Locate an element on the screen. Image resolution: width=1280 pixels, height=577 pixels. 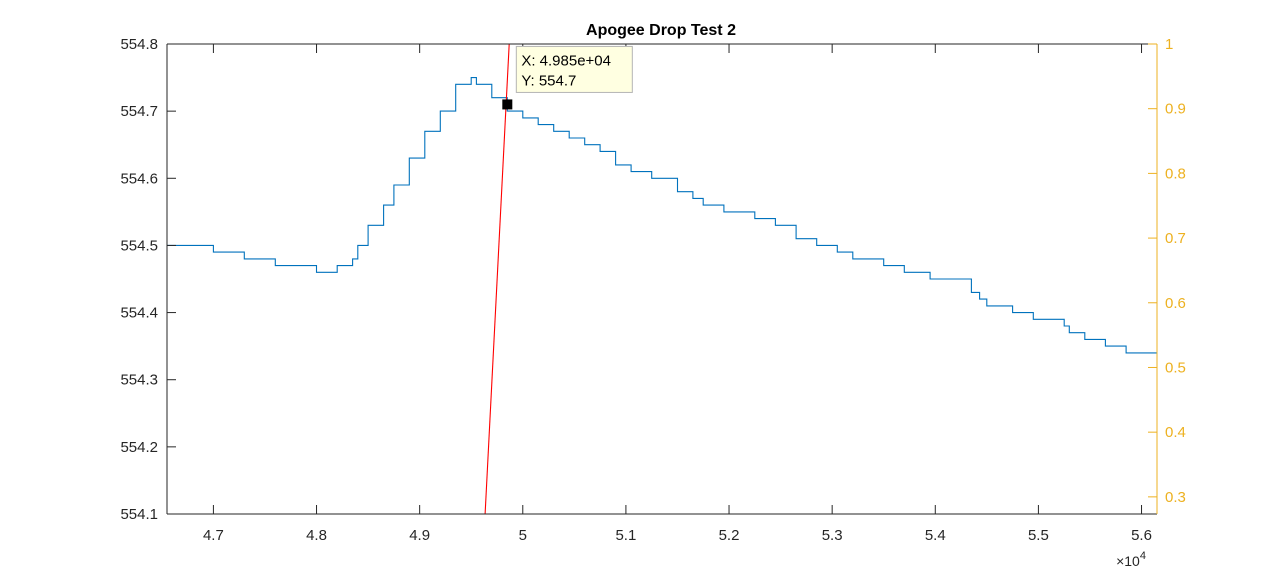
y-left-tick-label: 554.8 is located at coordinates (139, 44).